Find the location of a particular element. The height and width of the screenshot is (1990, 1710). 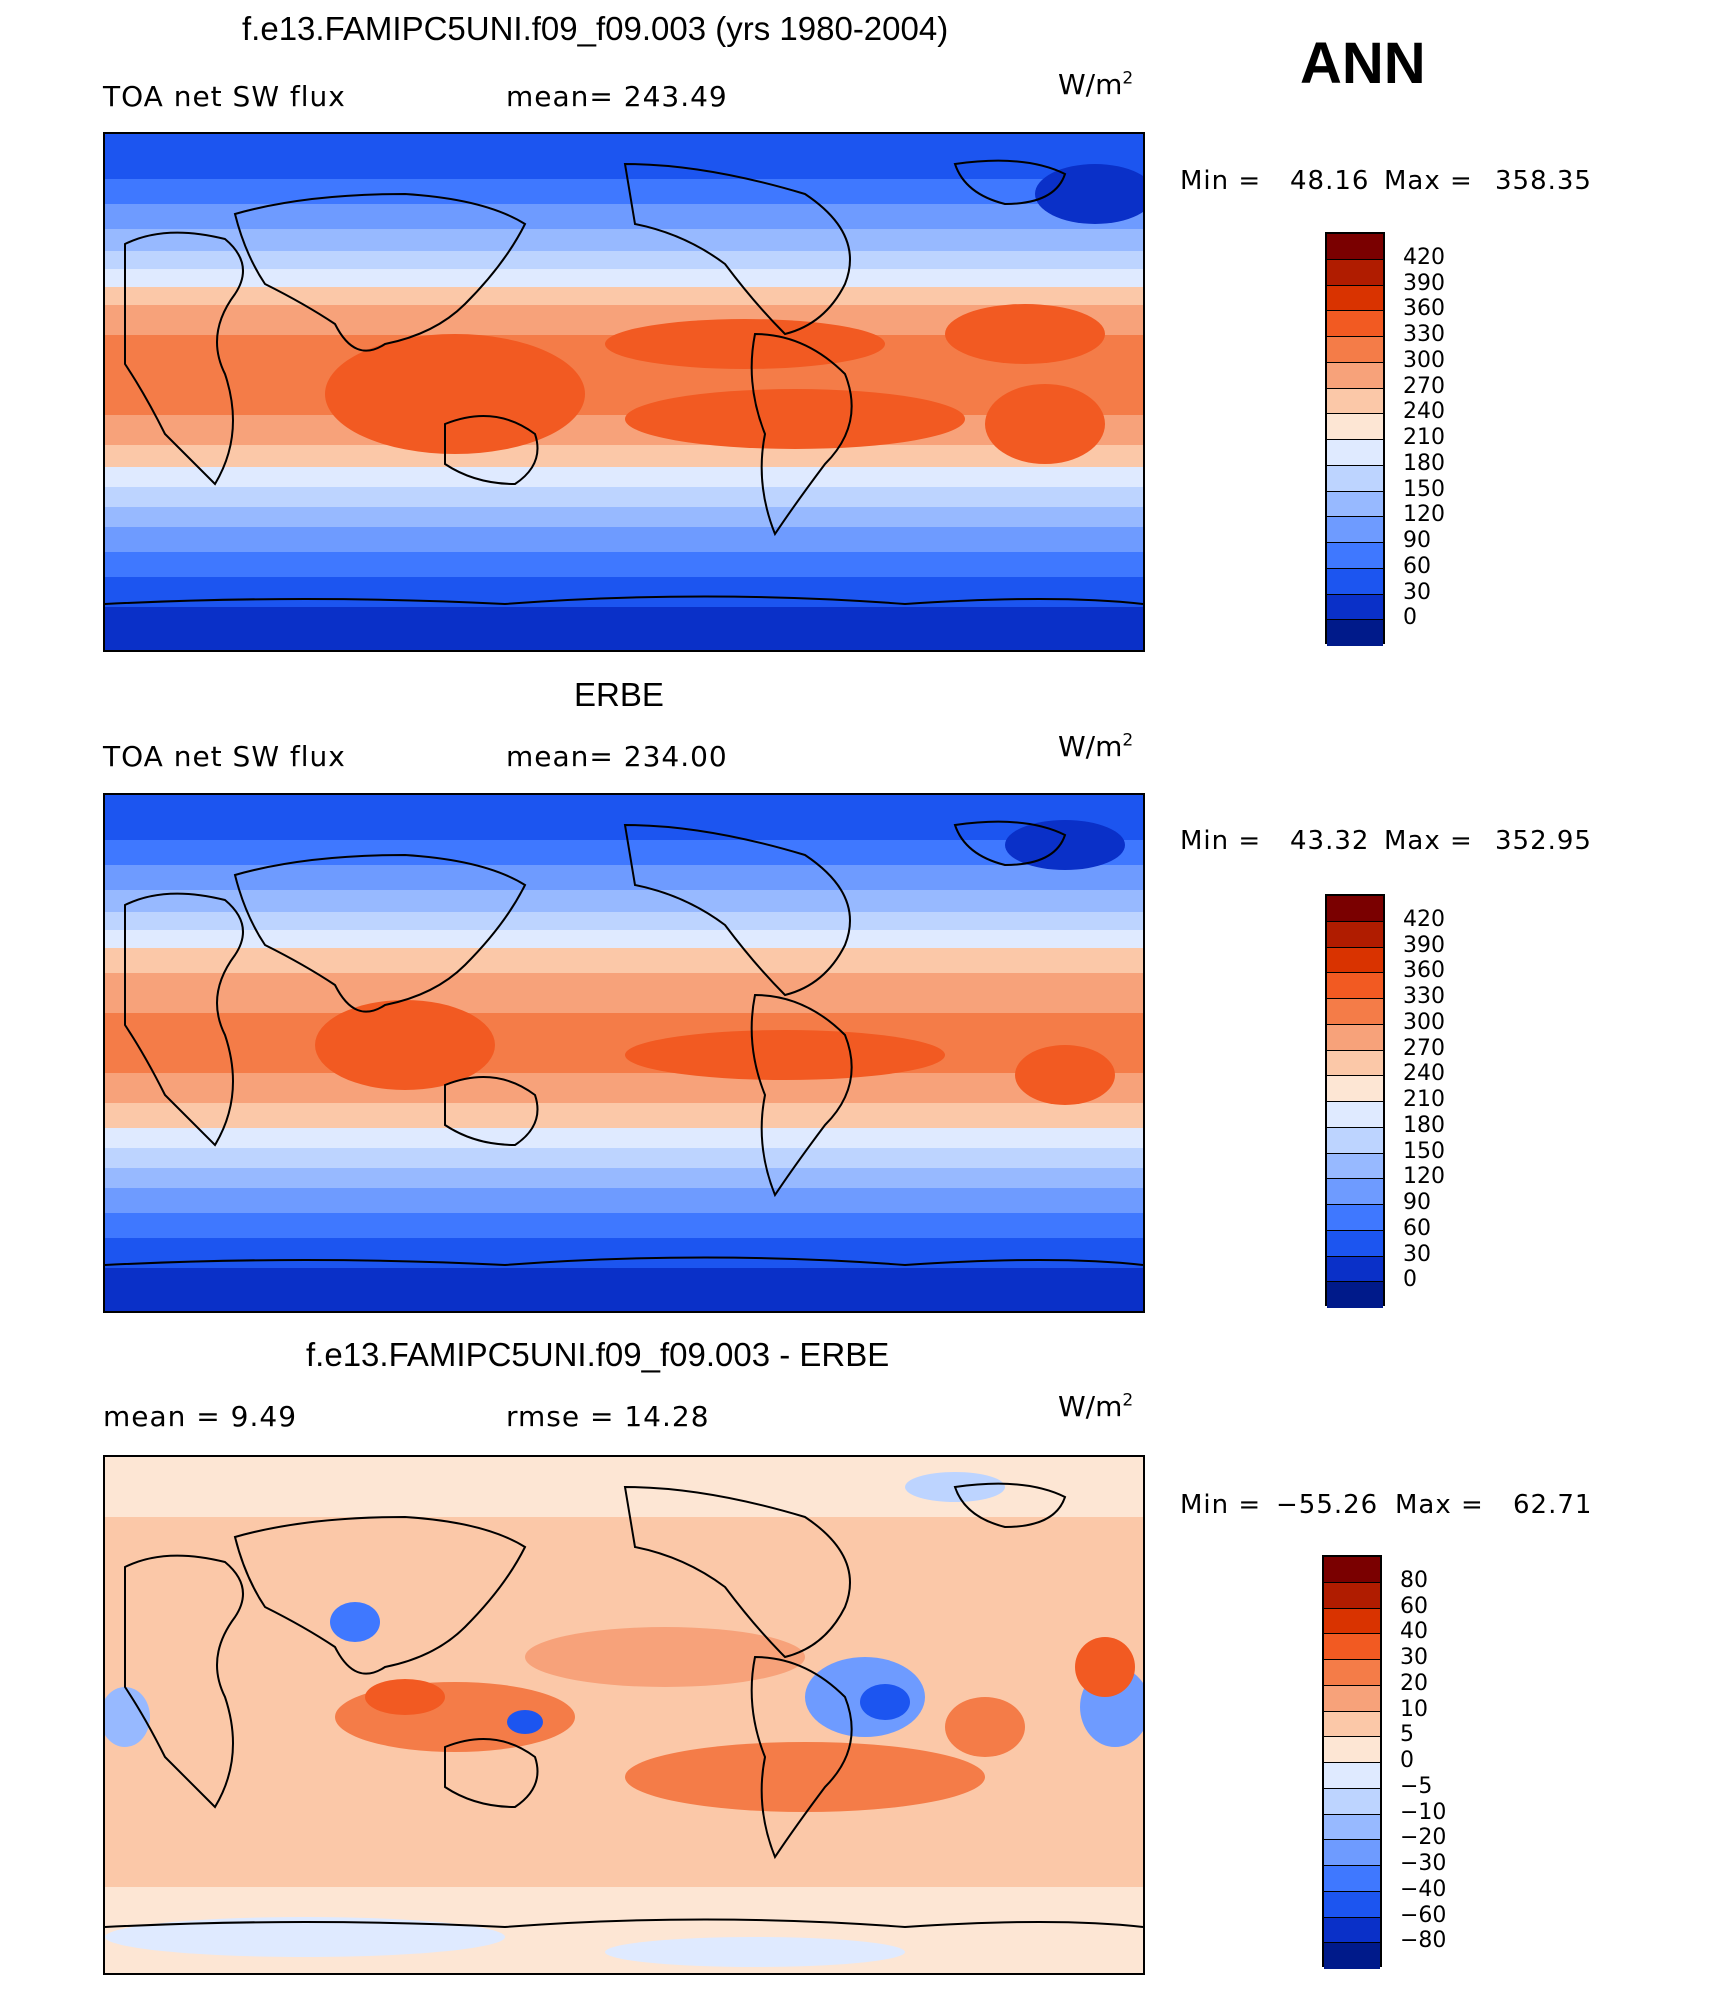

colorbar-label: −80 is located at coordinates (1423, 1941).